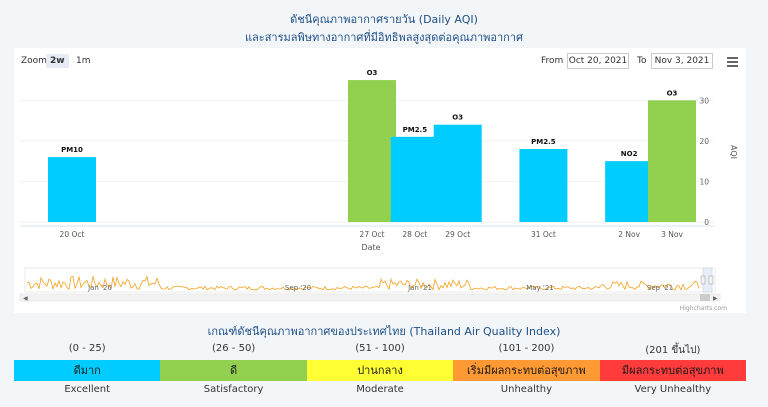 Image resolution: width=768 pixels, height=407 pixels. What do you see at coordinates (540, 288) in the screenshot?
I see `navigator-label: May '21` at bounding box center [540, 288].